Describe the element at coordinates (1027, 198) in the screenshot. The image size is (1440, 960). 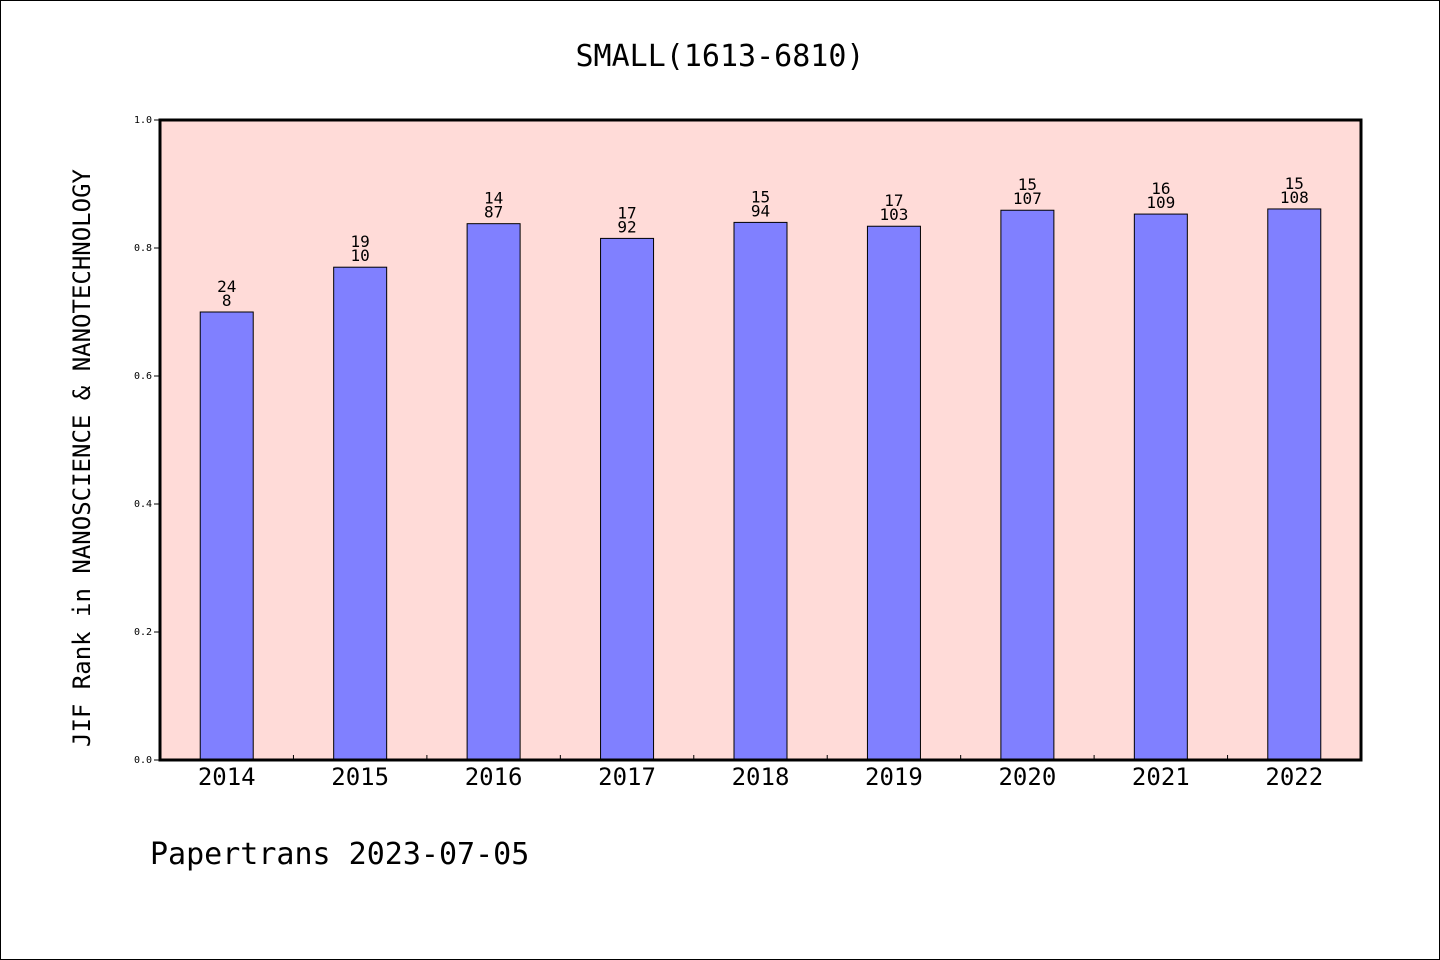
I see `bar-total-label: 107` at that location.